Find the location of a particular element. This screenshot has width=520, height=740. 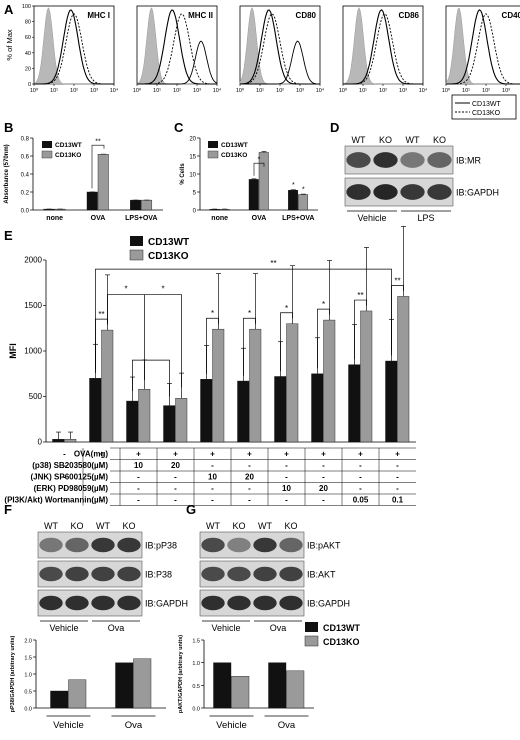

bottom-legend-wt-label: CD13WT is located at coordinates (342, 628).